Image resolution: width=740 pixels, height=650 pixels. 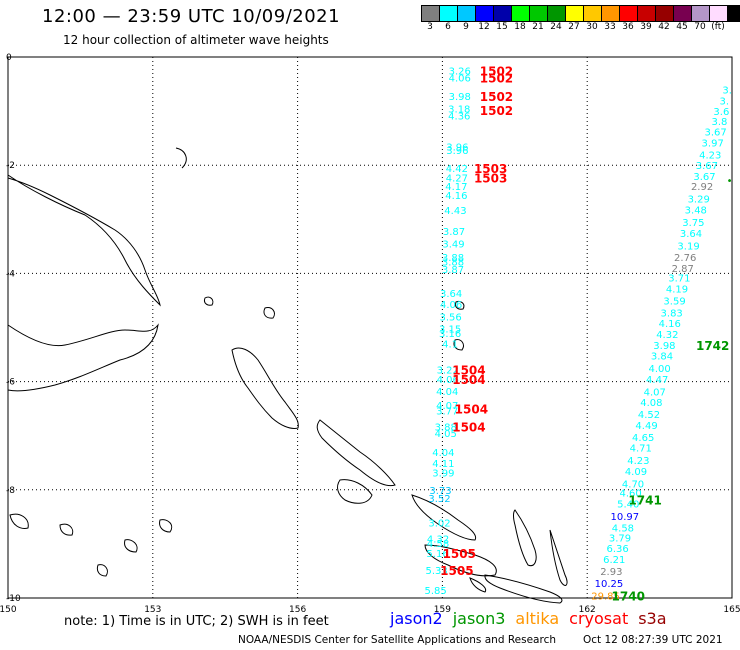 What do you see at coordinates (674, 301) in the screenshot?
I see `wave-height-label: 3.59` at bounding box center [674, 301].